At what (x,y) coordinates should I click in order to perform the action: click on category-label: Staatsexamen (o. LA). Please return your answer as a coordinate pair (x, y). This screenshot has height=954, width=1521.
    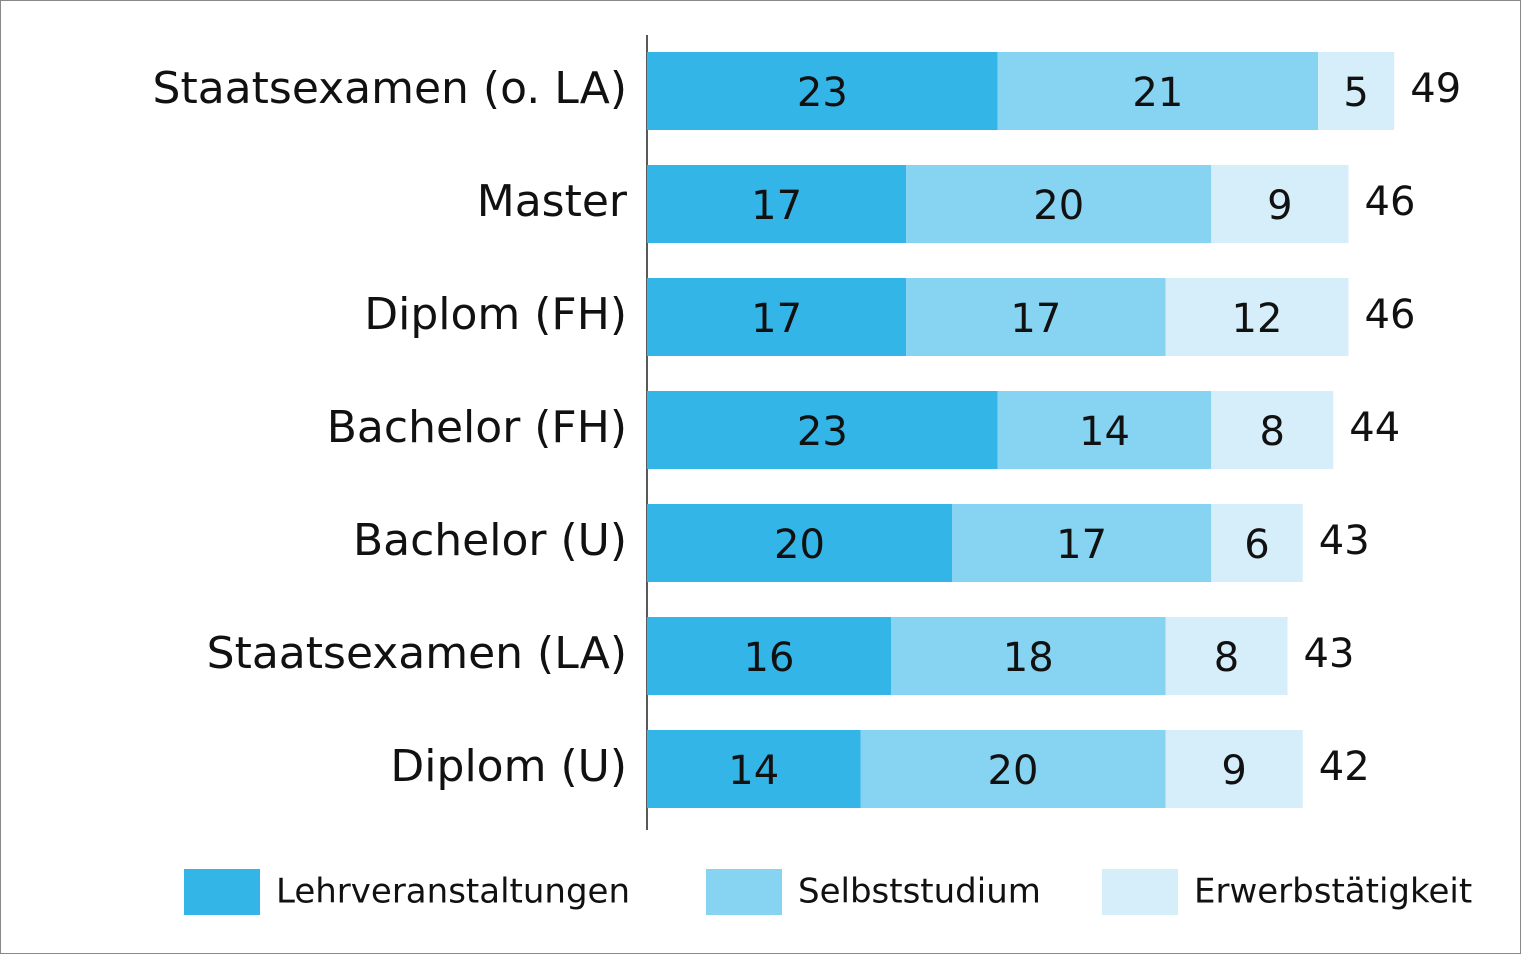
    Looking at the image, I should click on (390, 88).